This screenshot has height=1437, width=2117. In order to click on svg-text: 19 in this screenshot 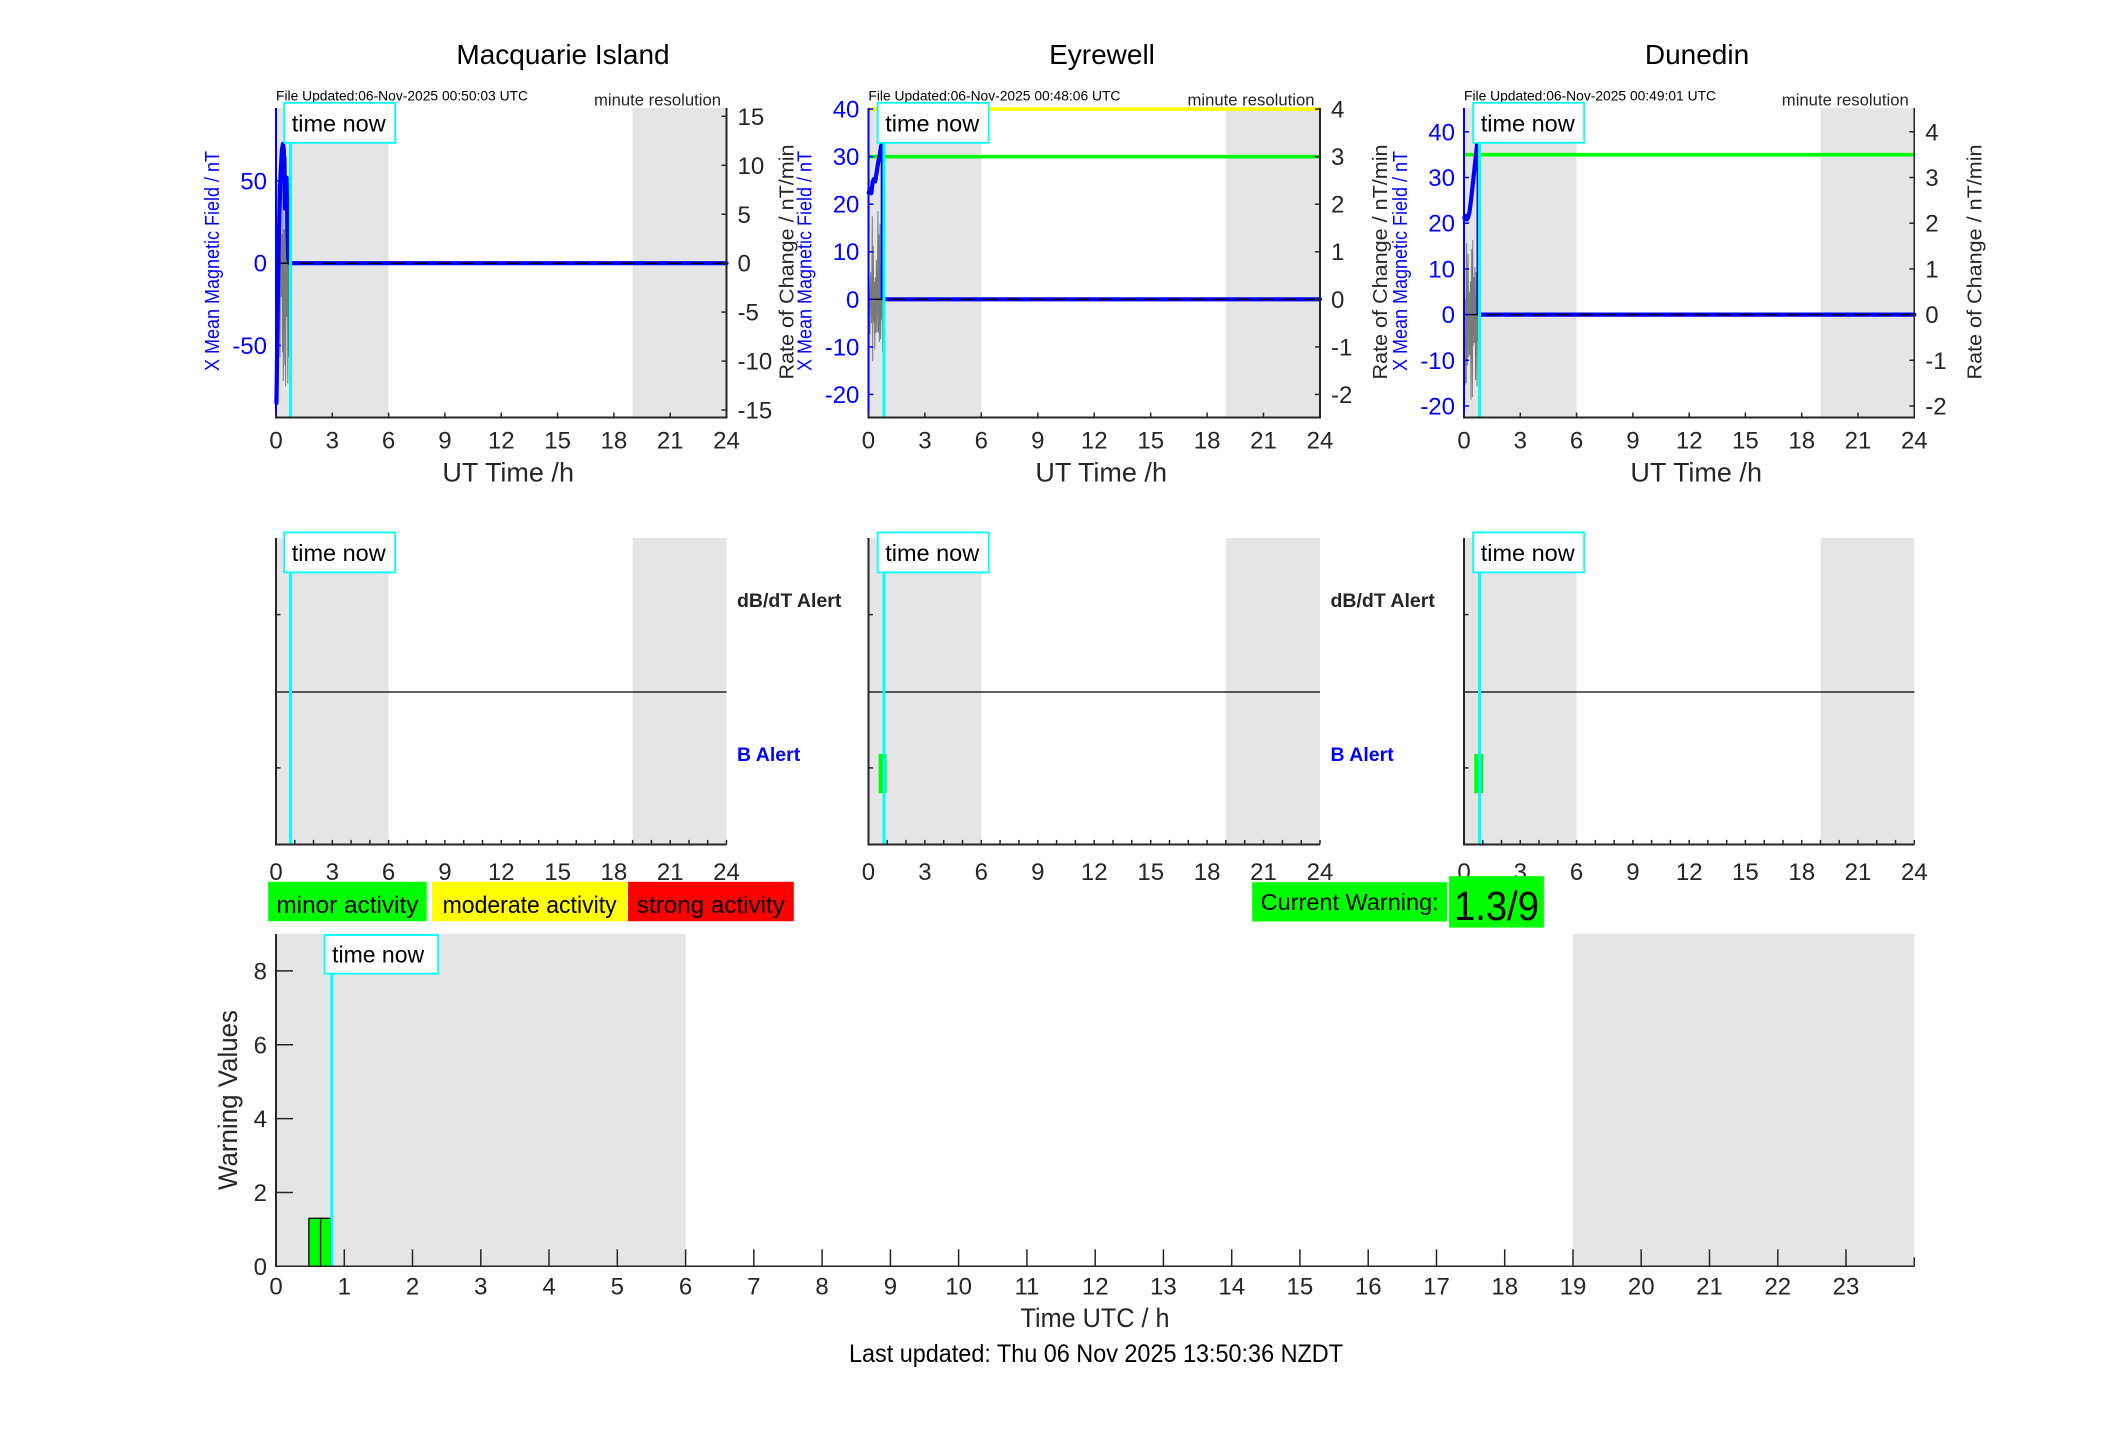, I will do `click(1573, 1287)`.